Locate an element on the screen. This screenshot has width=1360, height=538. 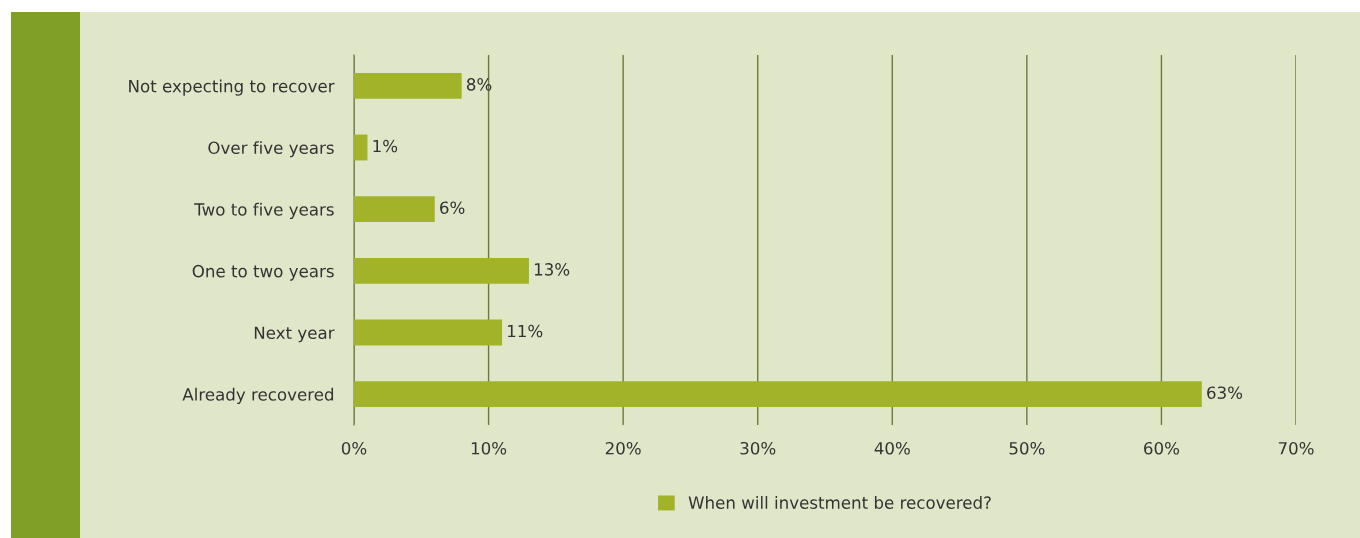
y-tick-label: One to two years is located at coordinates (263, 272).